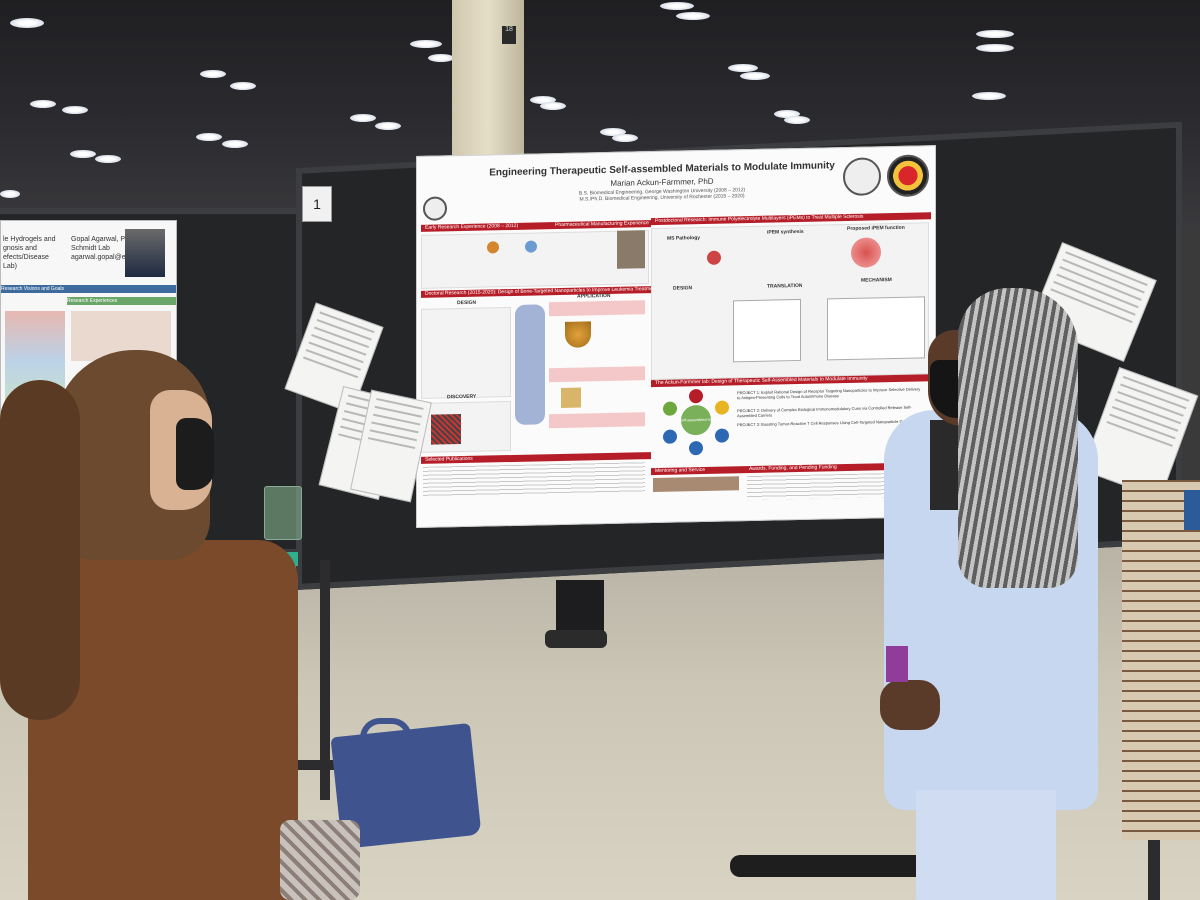 Image resolution: width=1200 pixels, height=900 pixels. Describe the element at coordinates (785, 232) in the screenshot. I see `label-ipem-synthesis: iPEM synthesis` at that location.